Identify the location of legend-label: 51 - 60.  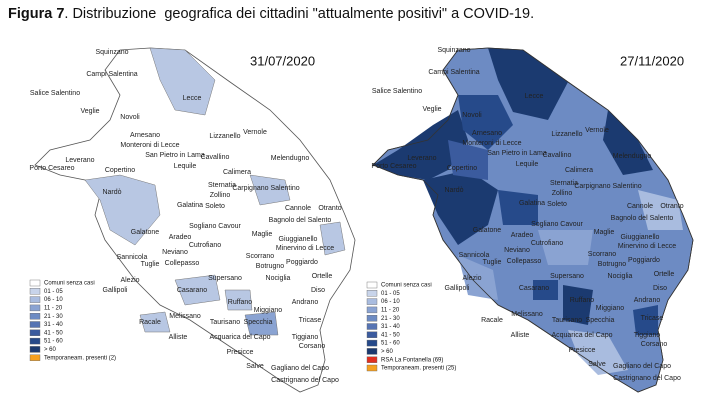
(53, 342).